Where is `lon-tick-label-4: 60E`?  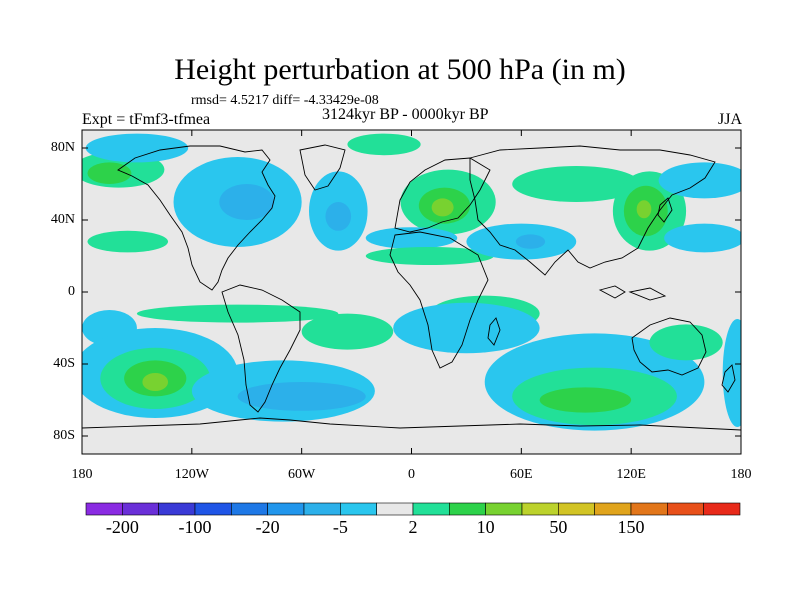 lon-tick-label-4: 60E is located at coordinates (521, 474).